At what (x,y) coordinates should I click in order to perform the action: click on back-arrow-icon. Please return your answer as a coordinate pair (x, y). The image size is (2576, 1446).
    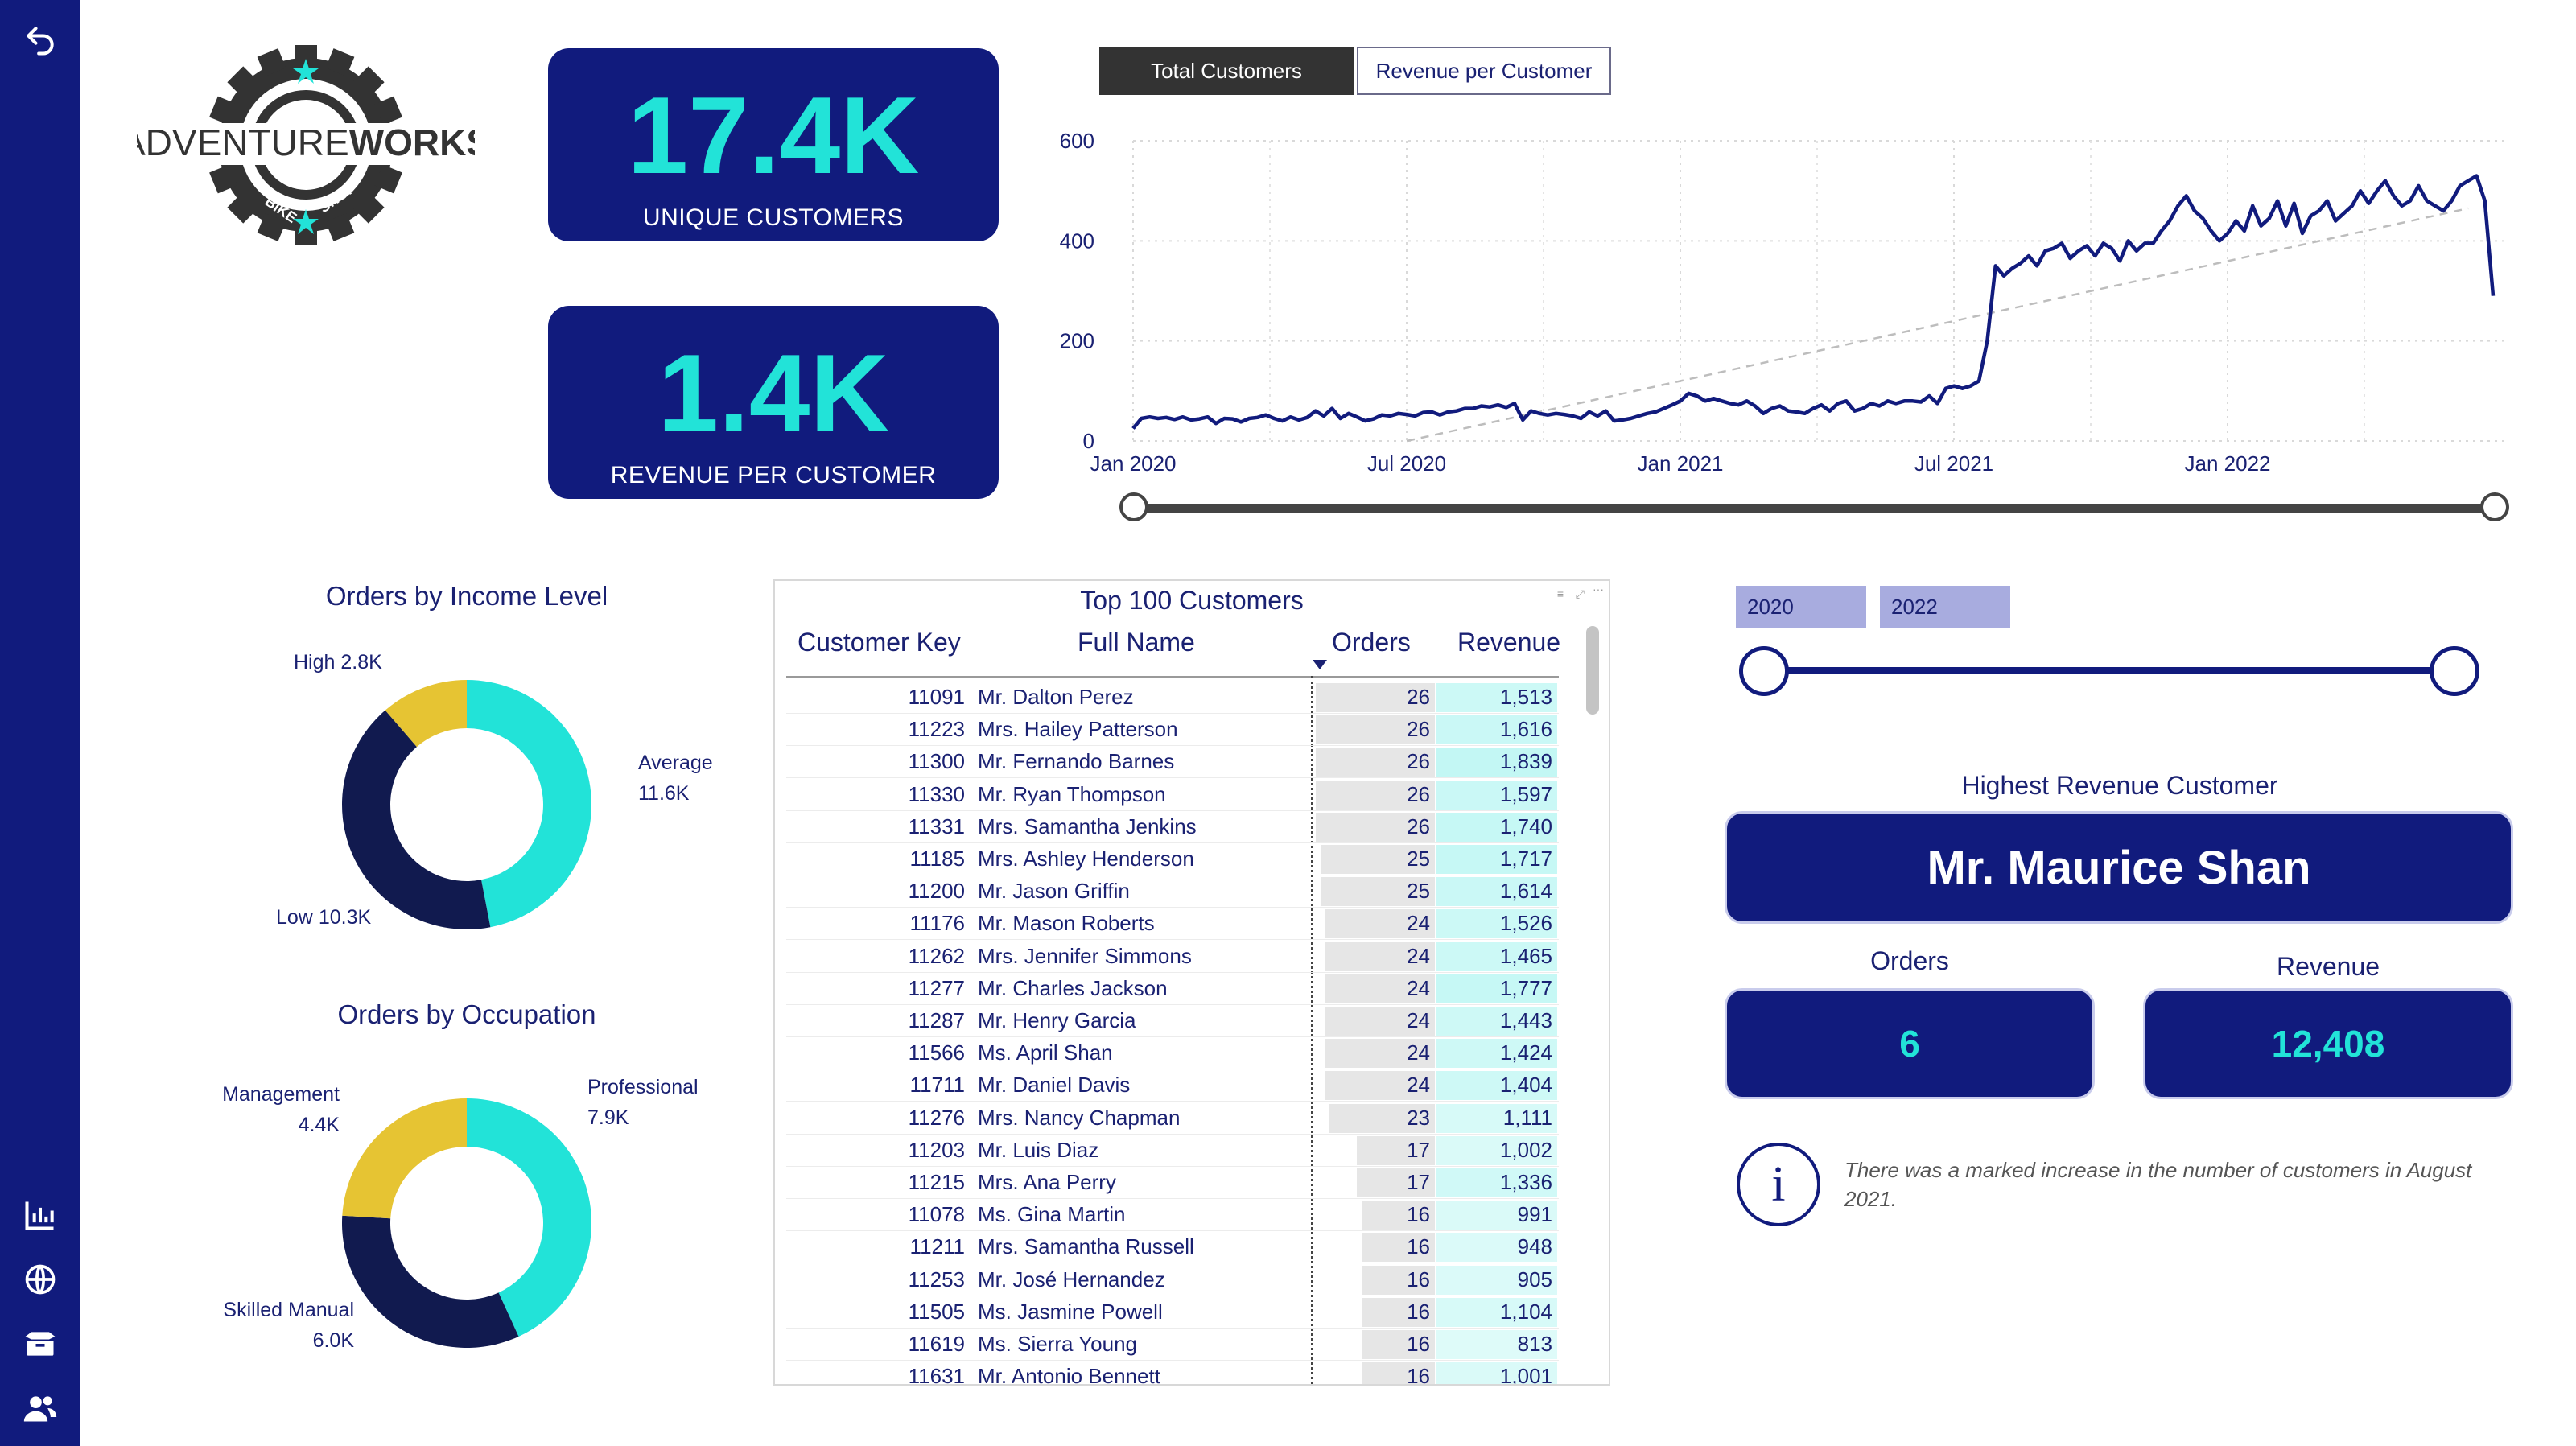
    Looking at the image, I should click on (40, 40).